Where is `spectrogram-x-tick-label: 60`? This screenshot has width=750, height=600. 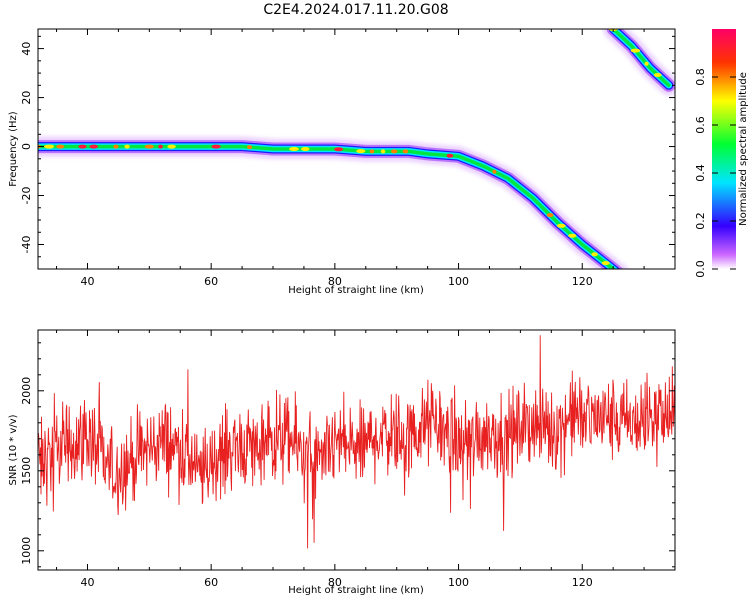 spectrogram-x-tick-label: 60 is located at coordinates (211, 281).